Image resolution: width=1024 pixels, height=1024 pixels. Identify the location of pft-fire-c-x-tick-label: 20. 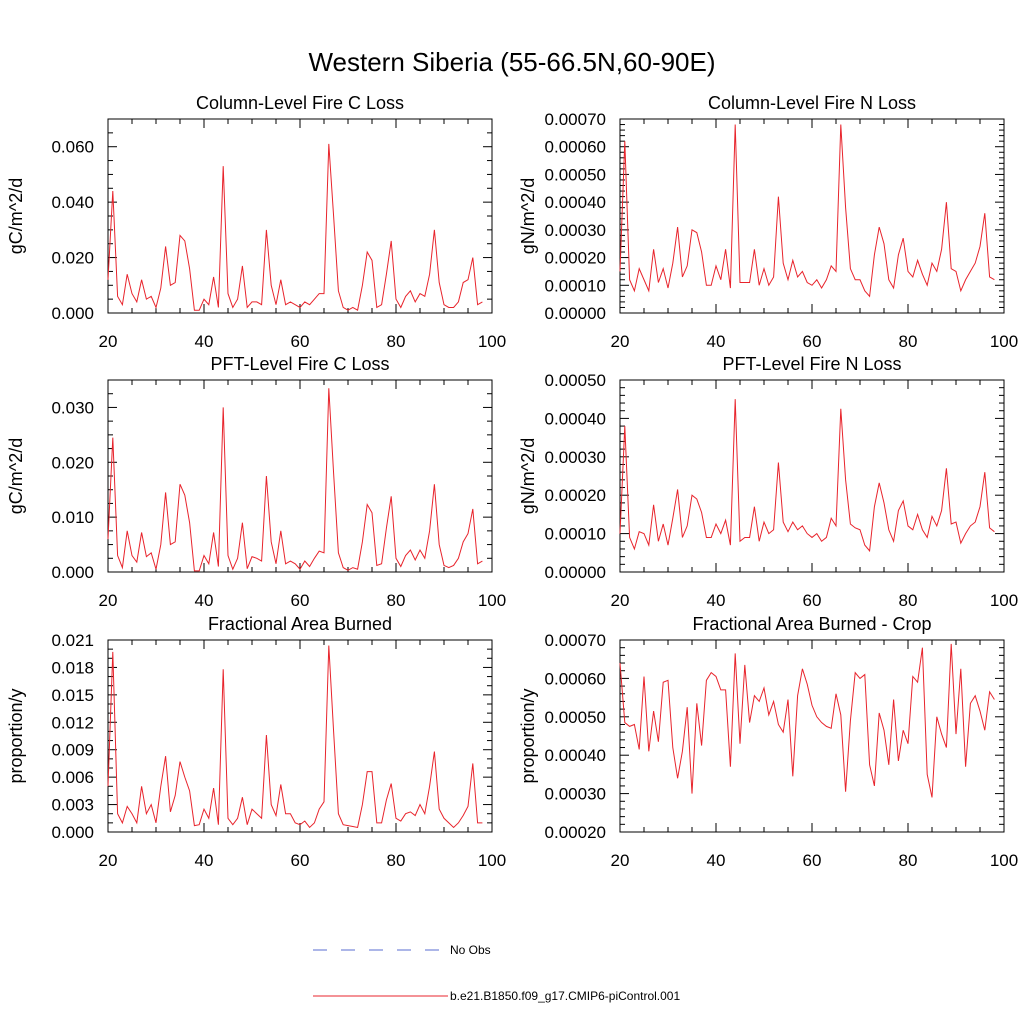
(108, 600).